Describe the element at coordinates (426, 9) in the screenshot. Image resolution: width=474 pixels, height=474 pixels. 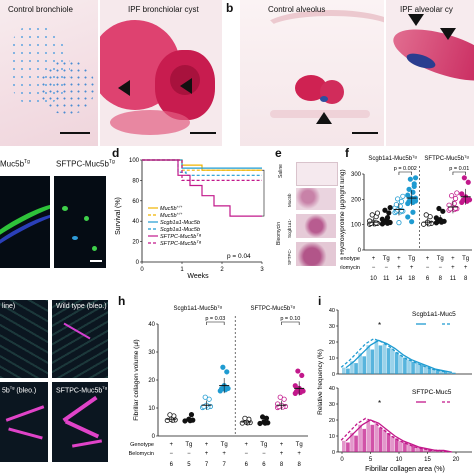
I see `ipf-alveolar-cyst-label: IPF alveolar cy` at that location.